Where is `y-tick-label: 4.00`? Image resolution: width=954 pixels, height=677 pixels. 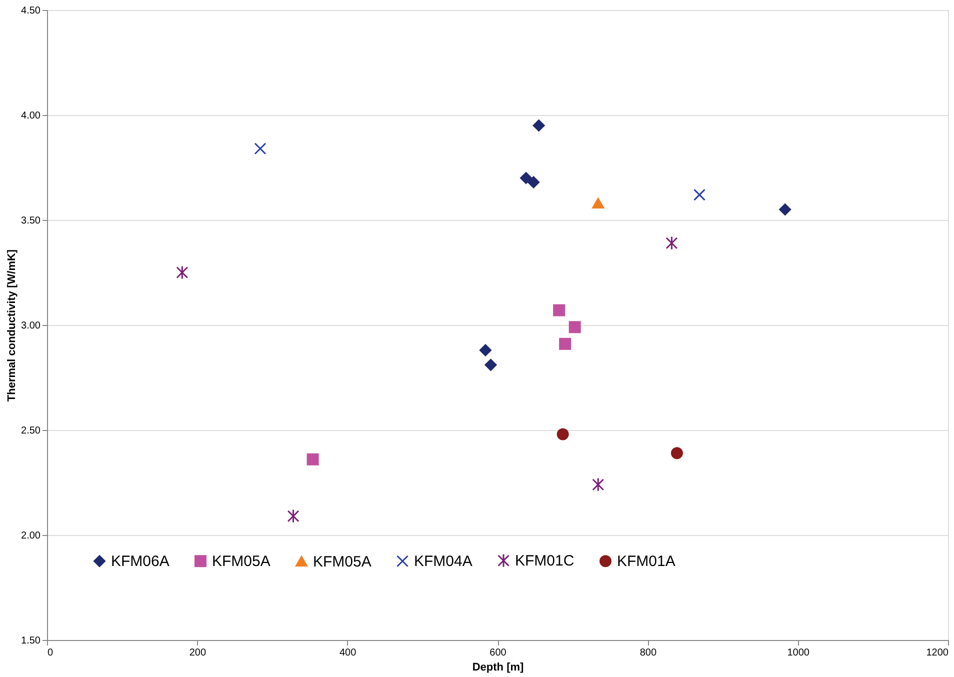 y-tick-label: 4.00 is located at coordinates (31, 116).